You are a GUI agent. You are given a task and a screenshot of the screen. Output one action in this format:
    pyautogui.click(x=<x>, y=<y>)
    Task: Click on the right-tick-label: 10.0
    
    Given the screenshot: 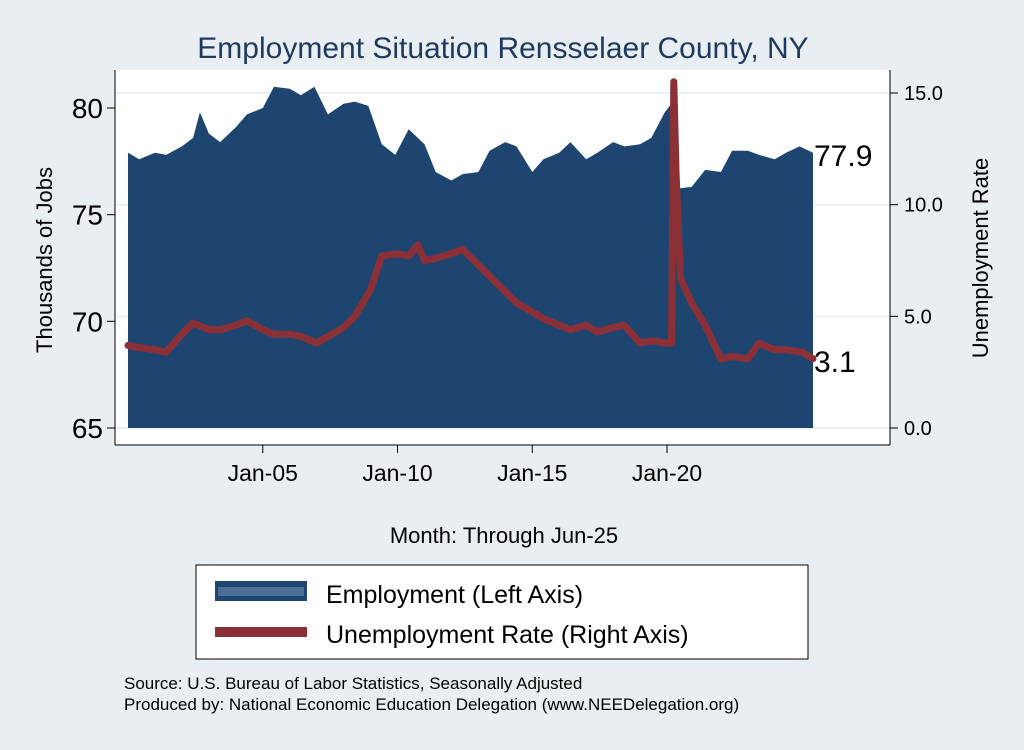 What is the action you would take?
    pyautogui.click(x=923, y=206)
    